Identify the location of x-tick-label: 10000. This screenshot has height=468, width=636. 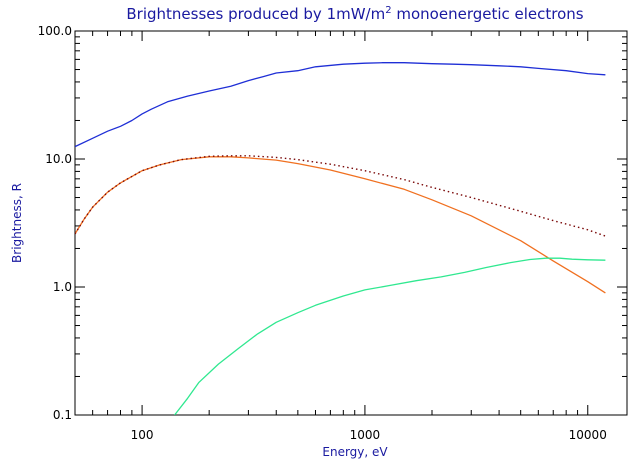
(588, 435).